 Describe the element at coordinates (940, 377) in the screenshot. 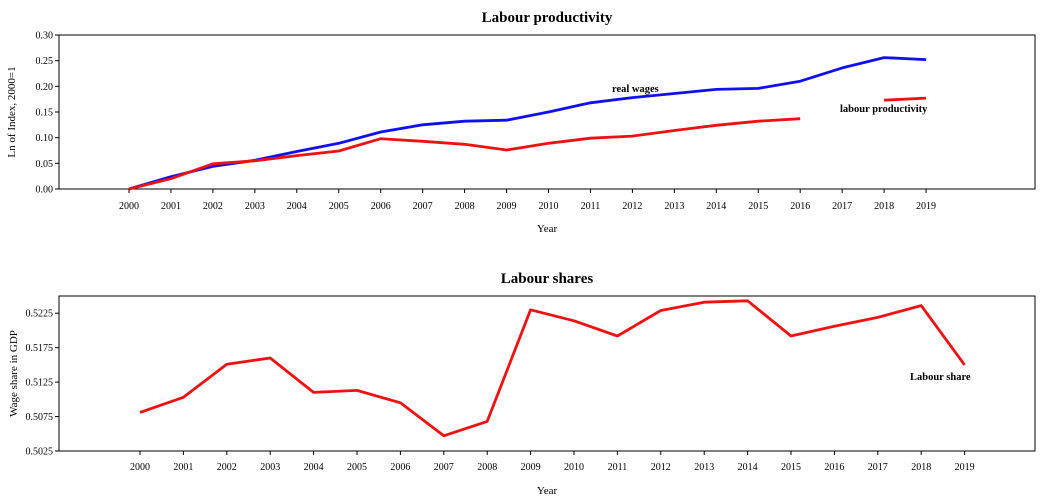

I see `series-label-labour-share: Labour share` at that location.